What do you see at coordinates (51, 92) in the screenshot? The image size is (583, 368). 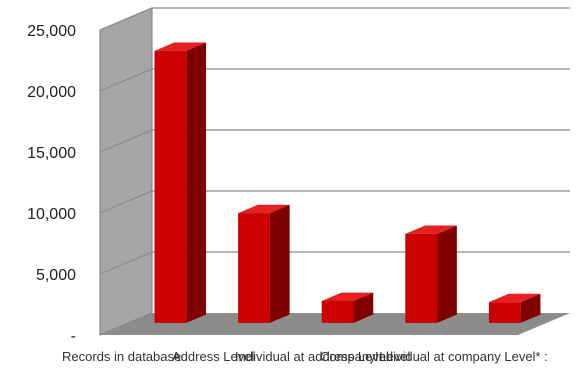 I see `y-tick-label: 20,000` at bounding box center [51, 92].